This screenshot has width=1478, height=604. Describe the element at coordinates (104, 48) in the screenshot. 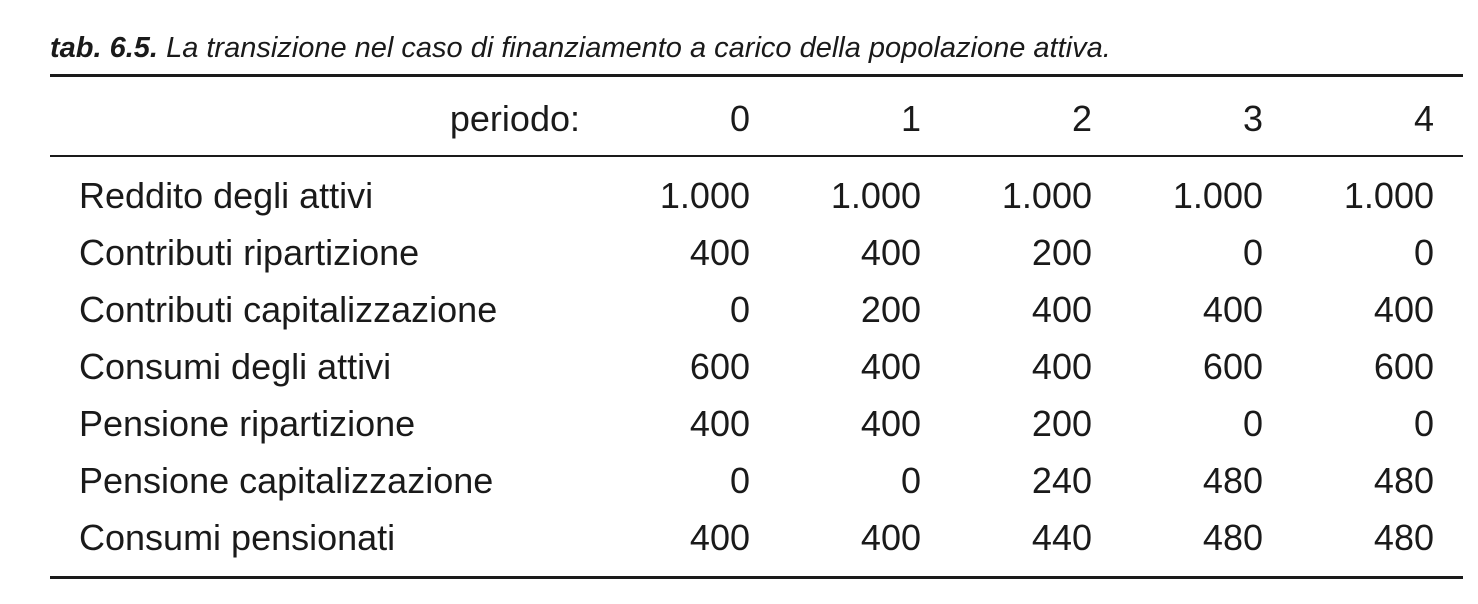

I see `table-number: tab. 6.5.` at that location.